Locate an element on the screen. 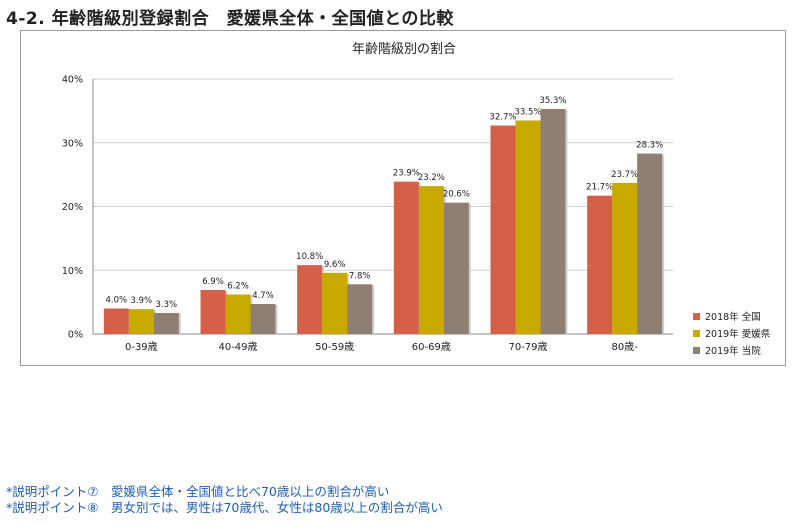 Image resolution: width=800 pixels, height=528 pixels. legend-label: 2019年 愛媛県 is located at coordinates (738, 334).